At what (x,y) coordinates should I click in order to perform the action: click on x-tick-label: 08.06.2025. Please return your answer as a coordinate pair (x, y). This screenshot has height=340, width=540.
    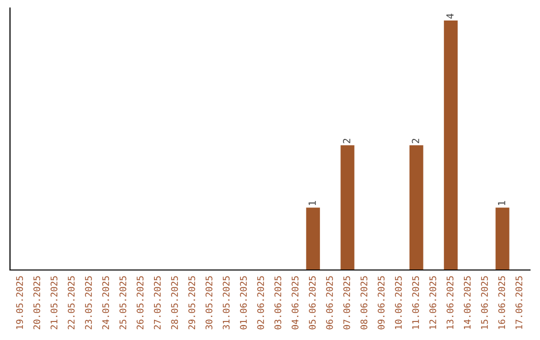
    Looking at the image, I should click on (364, 303).